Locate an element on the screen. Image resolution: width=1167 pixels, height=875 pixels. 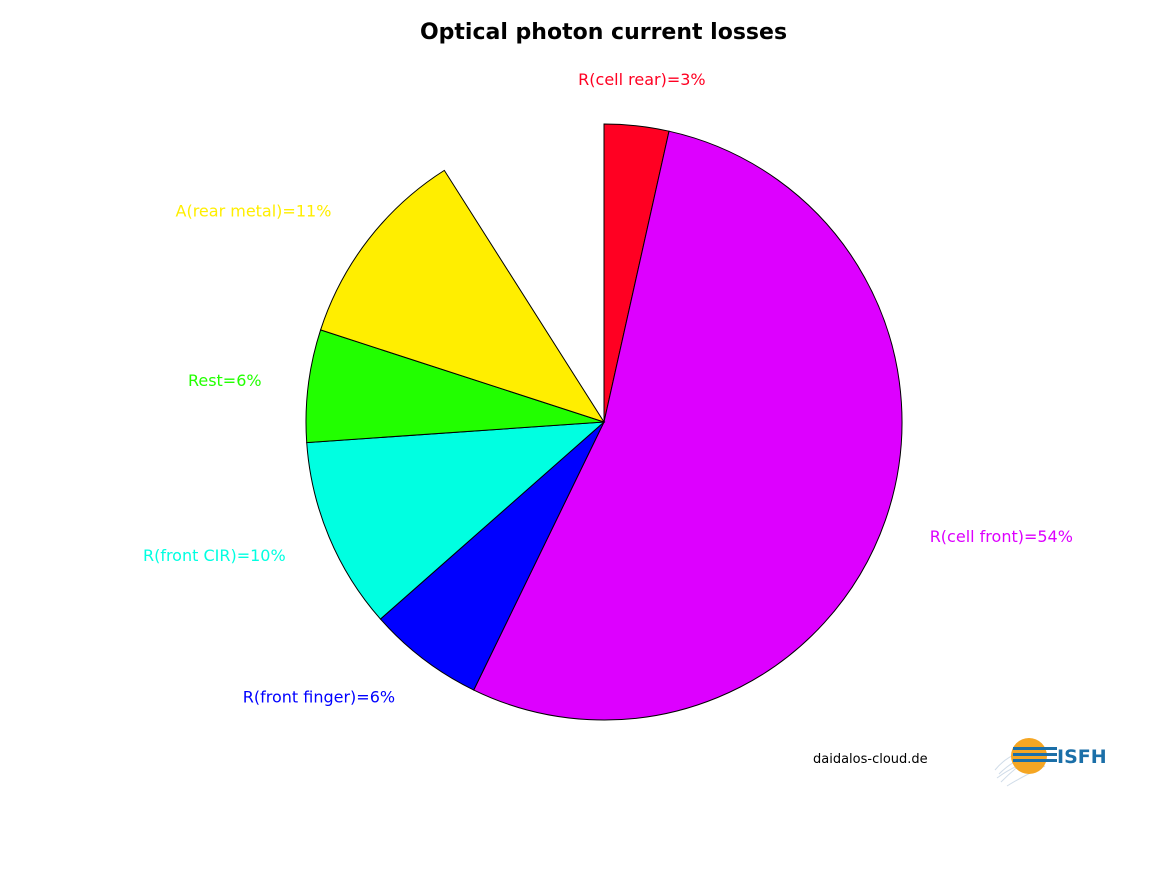
watermark-text: daidalos-cloud.de is located at coordinates (870, 759).